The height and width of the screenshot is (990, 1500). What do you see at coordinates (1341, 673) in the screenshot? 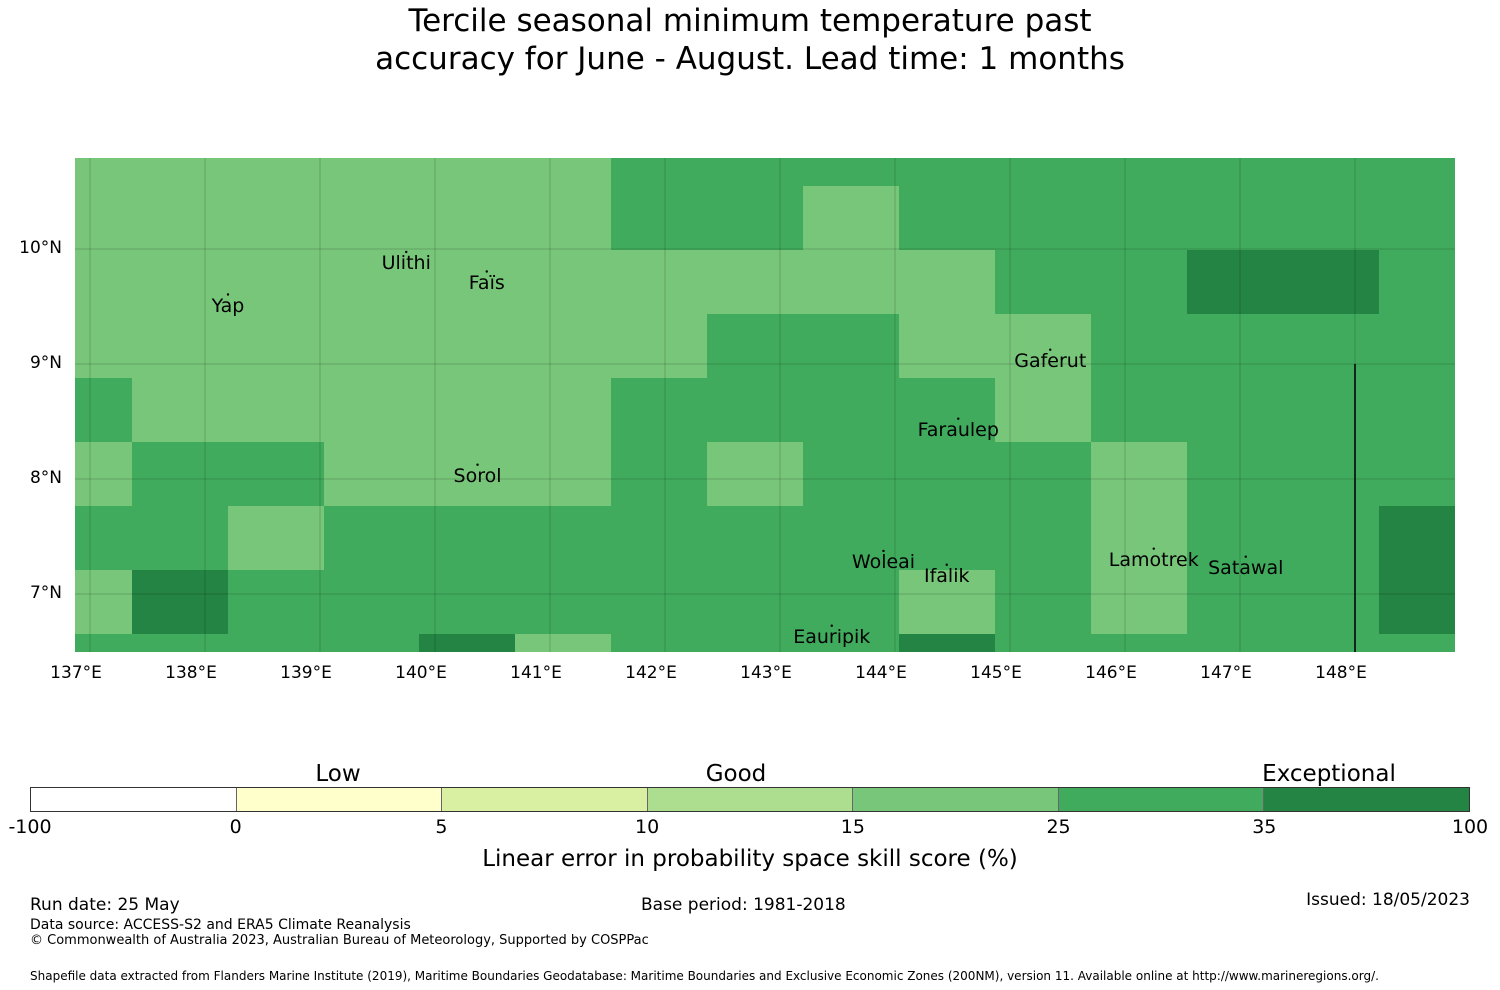
I see `longitude-tick-label: 148°E` at bounding box center [1341, 673].